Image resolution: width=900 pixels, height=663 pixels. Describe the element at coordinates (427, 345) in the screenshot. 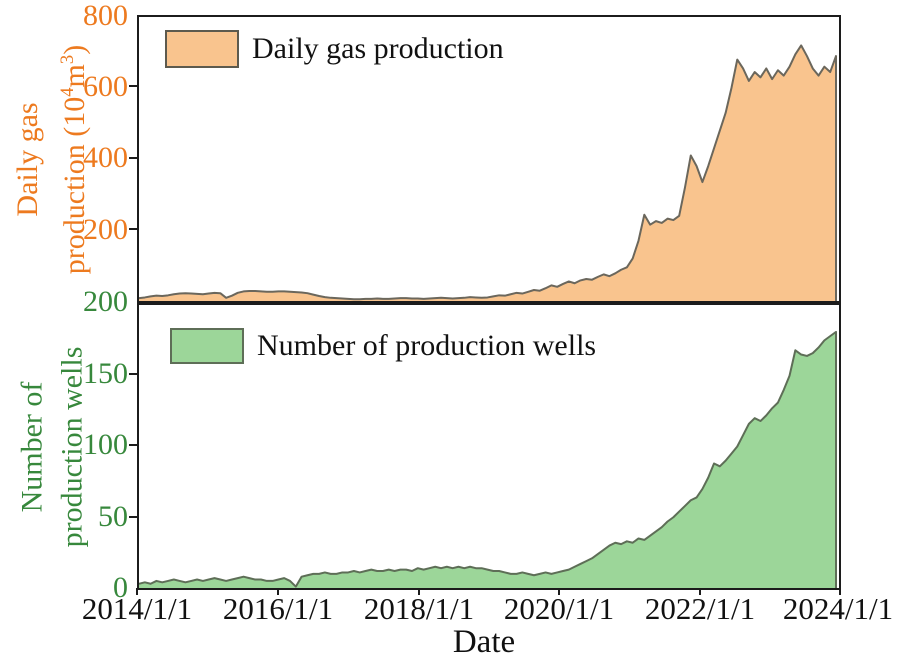

I see `wells-legend-label: Number of production wells` at that location.